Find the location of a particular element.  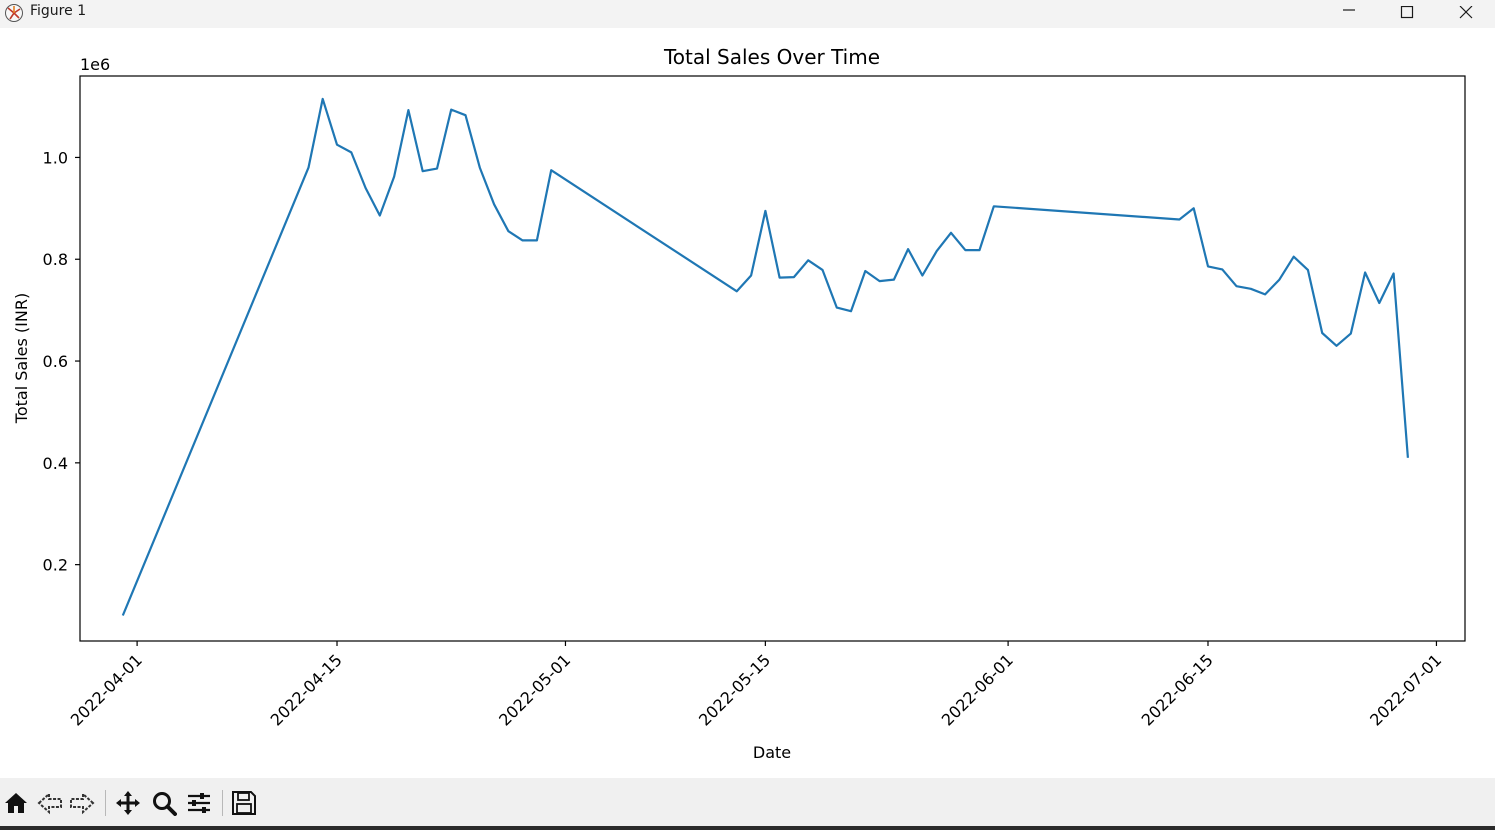

back-button is located at coordinates (50, 803).